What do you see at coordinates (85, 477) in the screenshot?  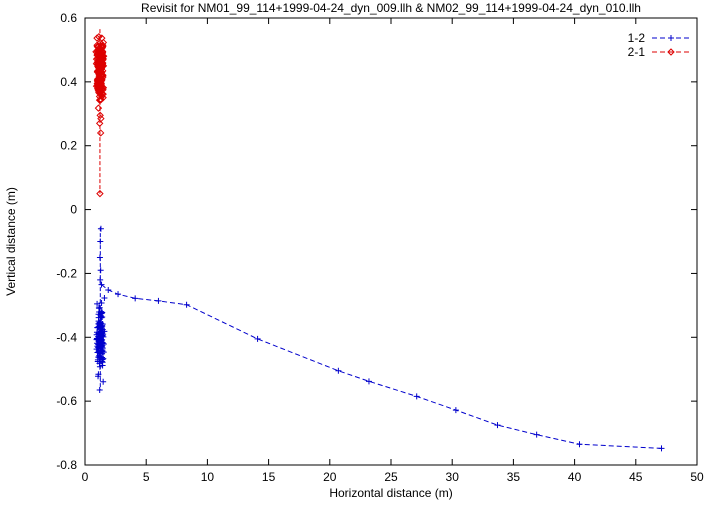 I see `x-axis-tick-label: 0` at bounding box center [85, 477].